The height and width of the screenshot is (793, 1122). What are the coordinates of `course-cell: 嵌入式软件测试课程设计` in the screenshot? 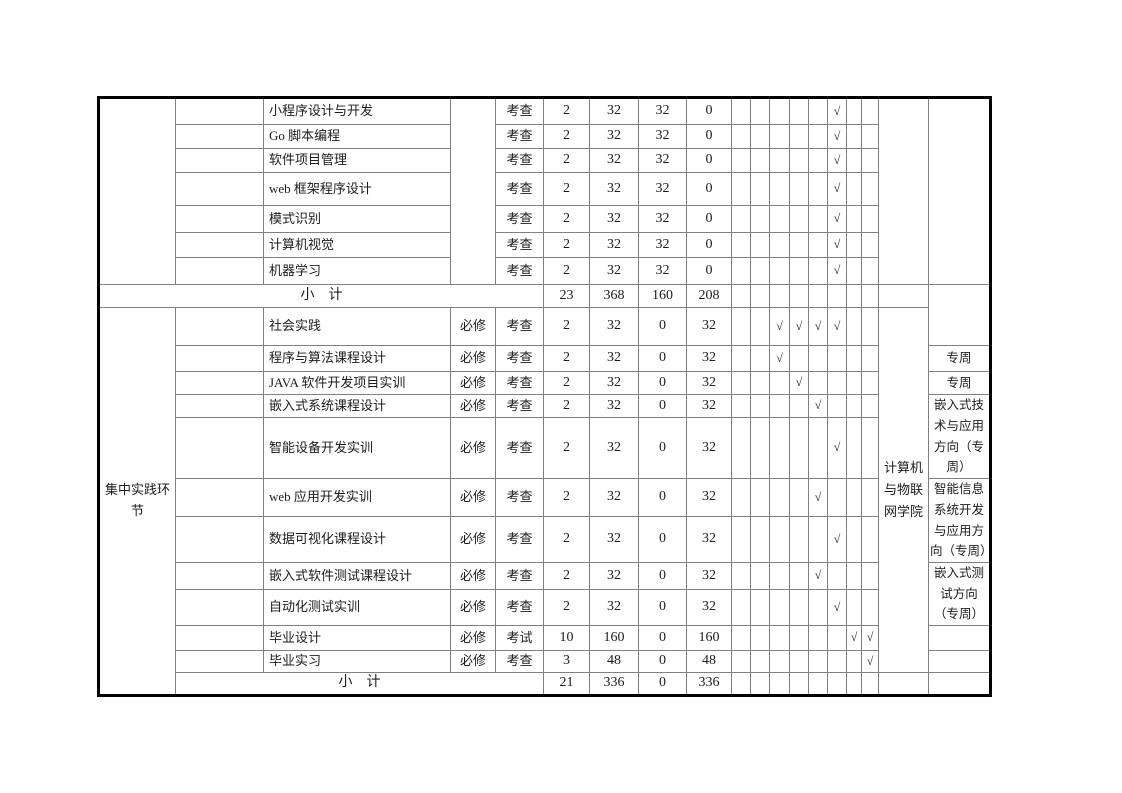 It's located at (357, 576).